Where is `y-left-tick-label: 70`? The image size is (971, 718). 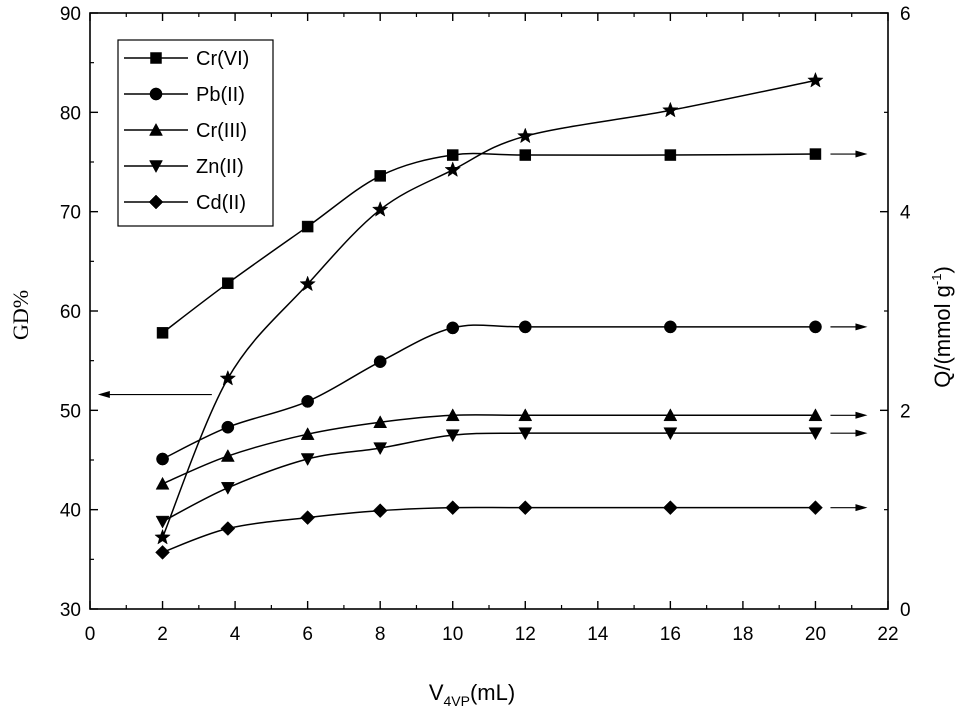
y-left-tick-label: 70 is located at coordinates (70, 213).